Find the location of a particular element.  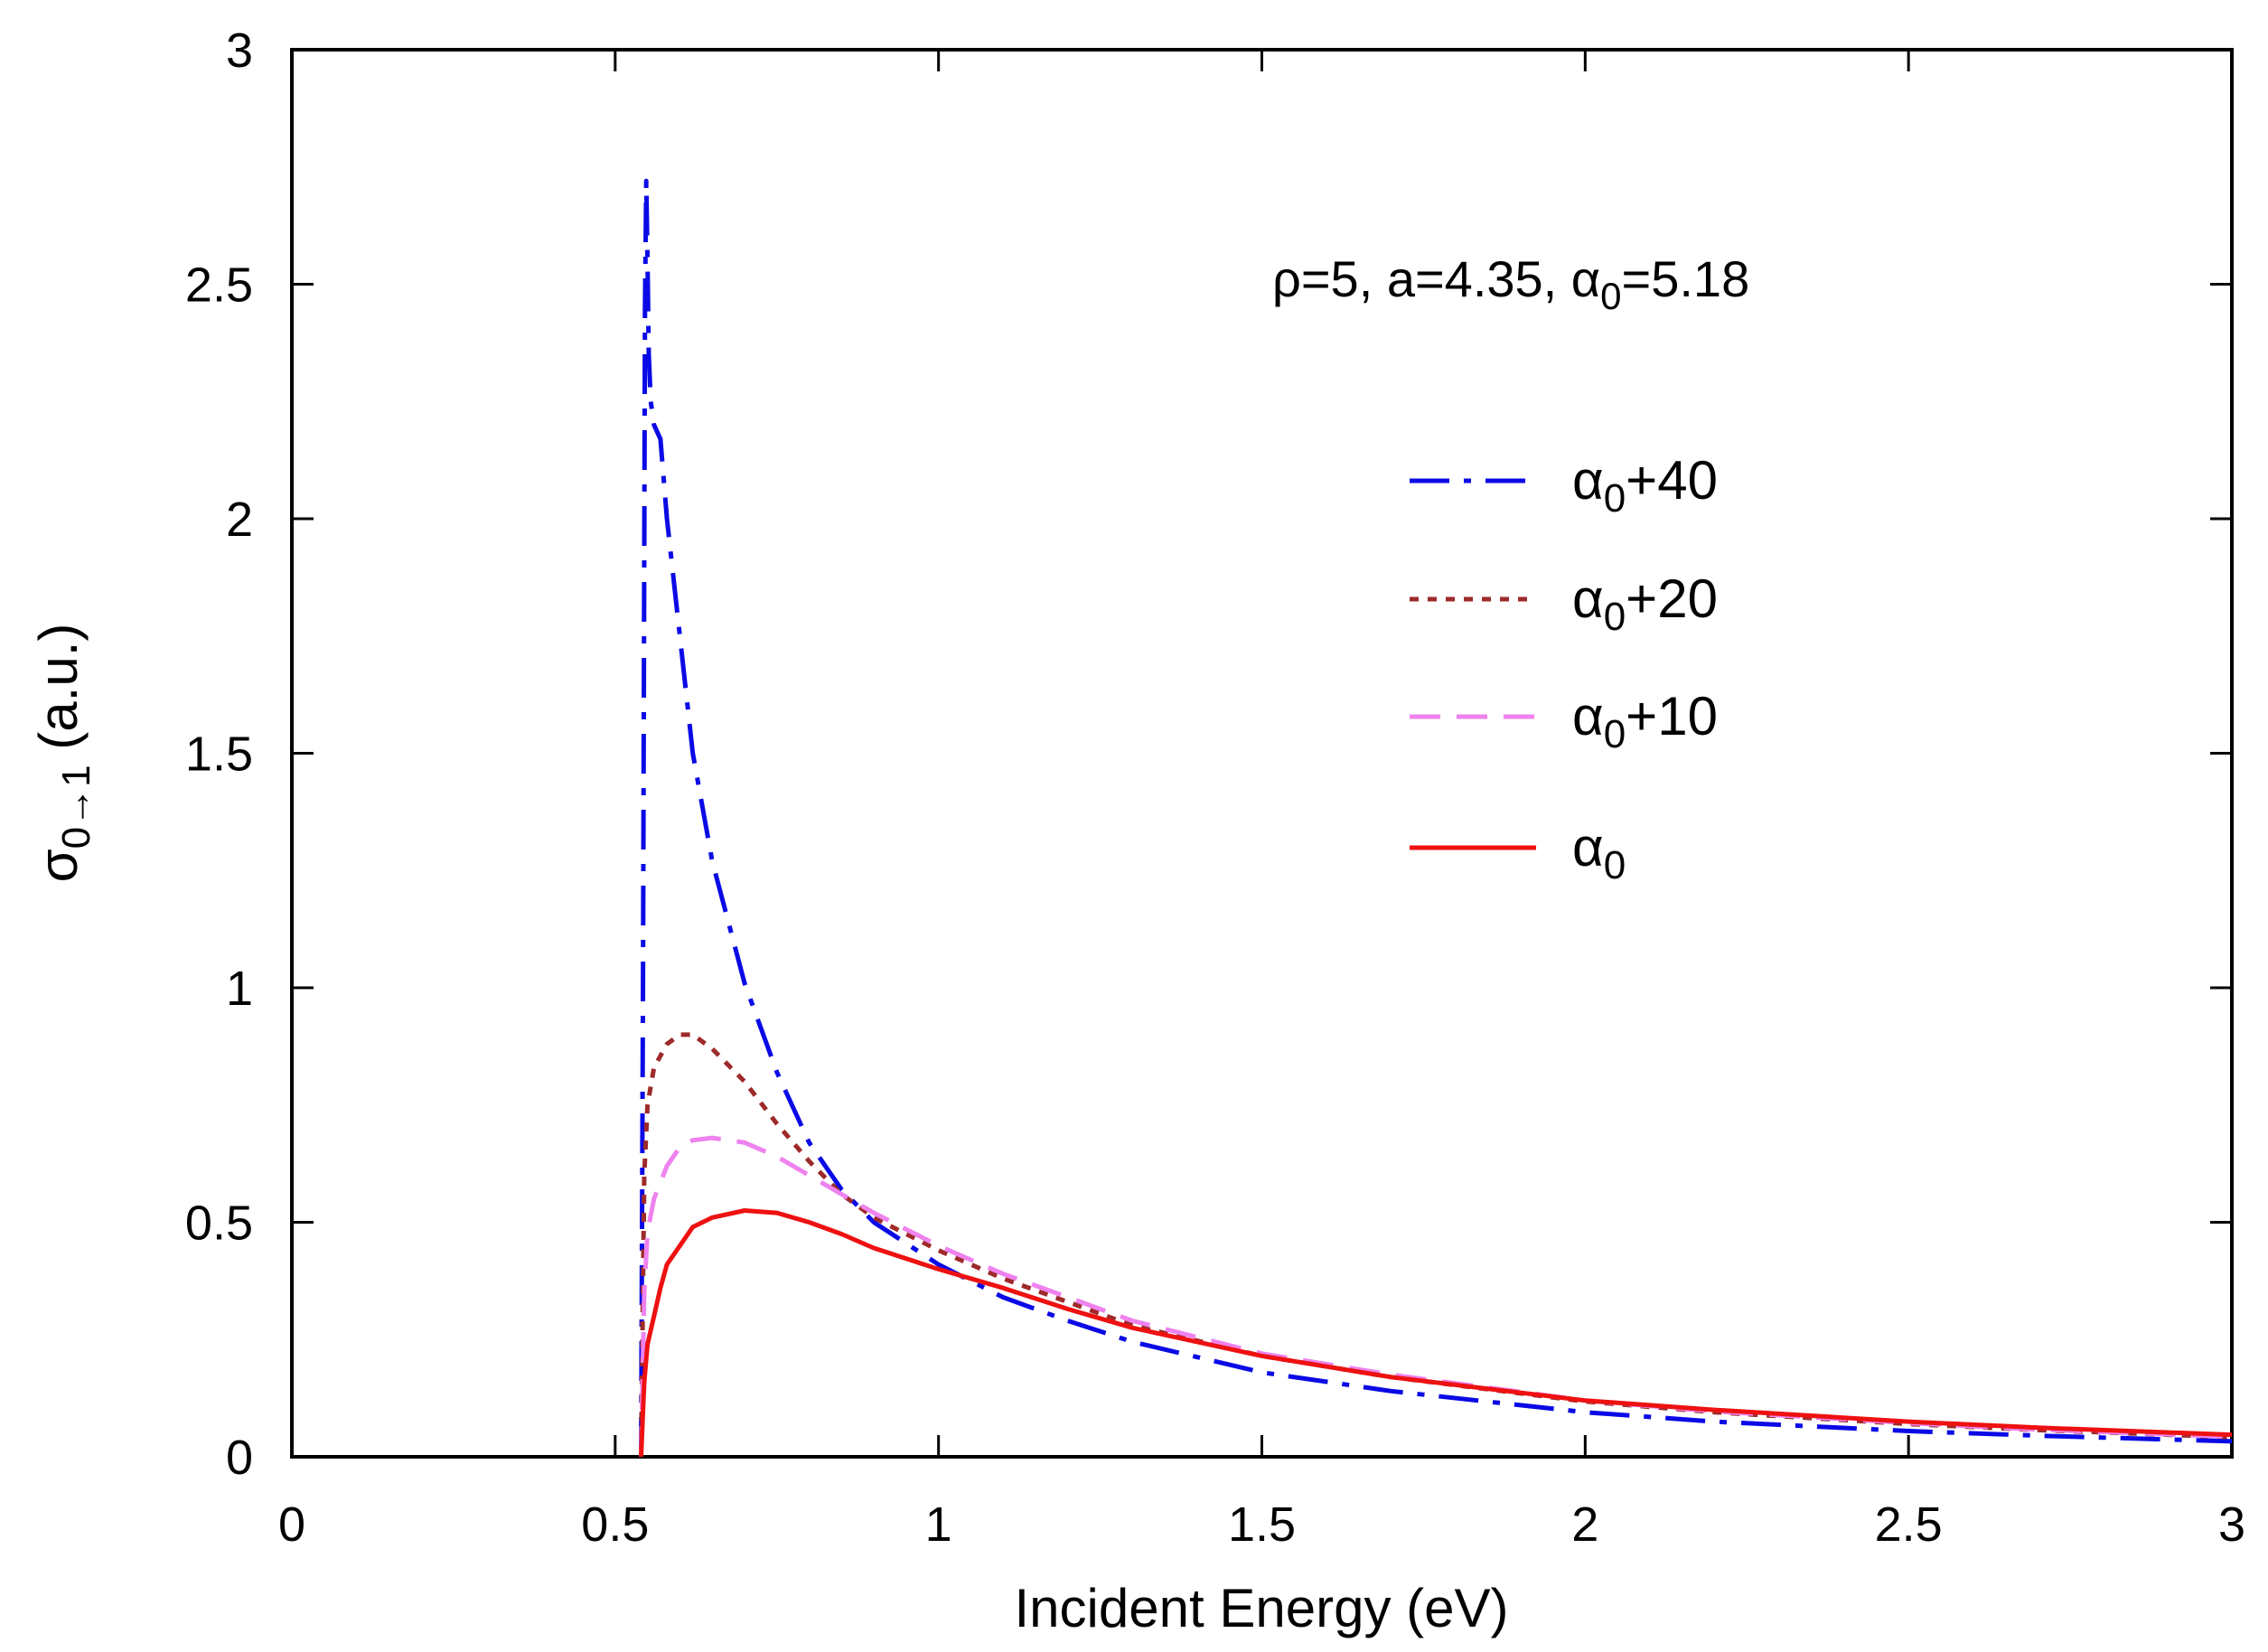

legend-label-suffix: +40 is located at coordinates (1672, 481).